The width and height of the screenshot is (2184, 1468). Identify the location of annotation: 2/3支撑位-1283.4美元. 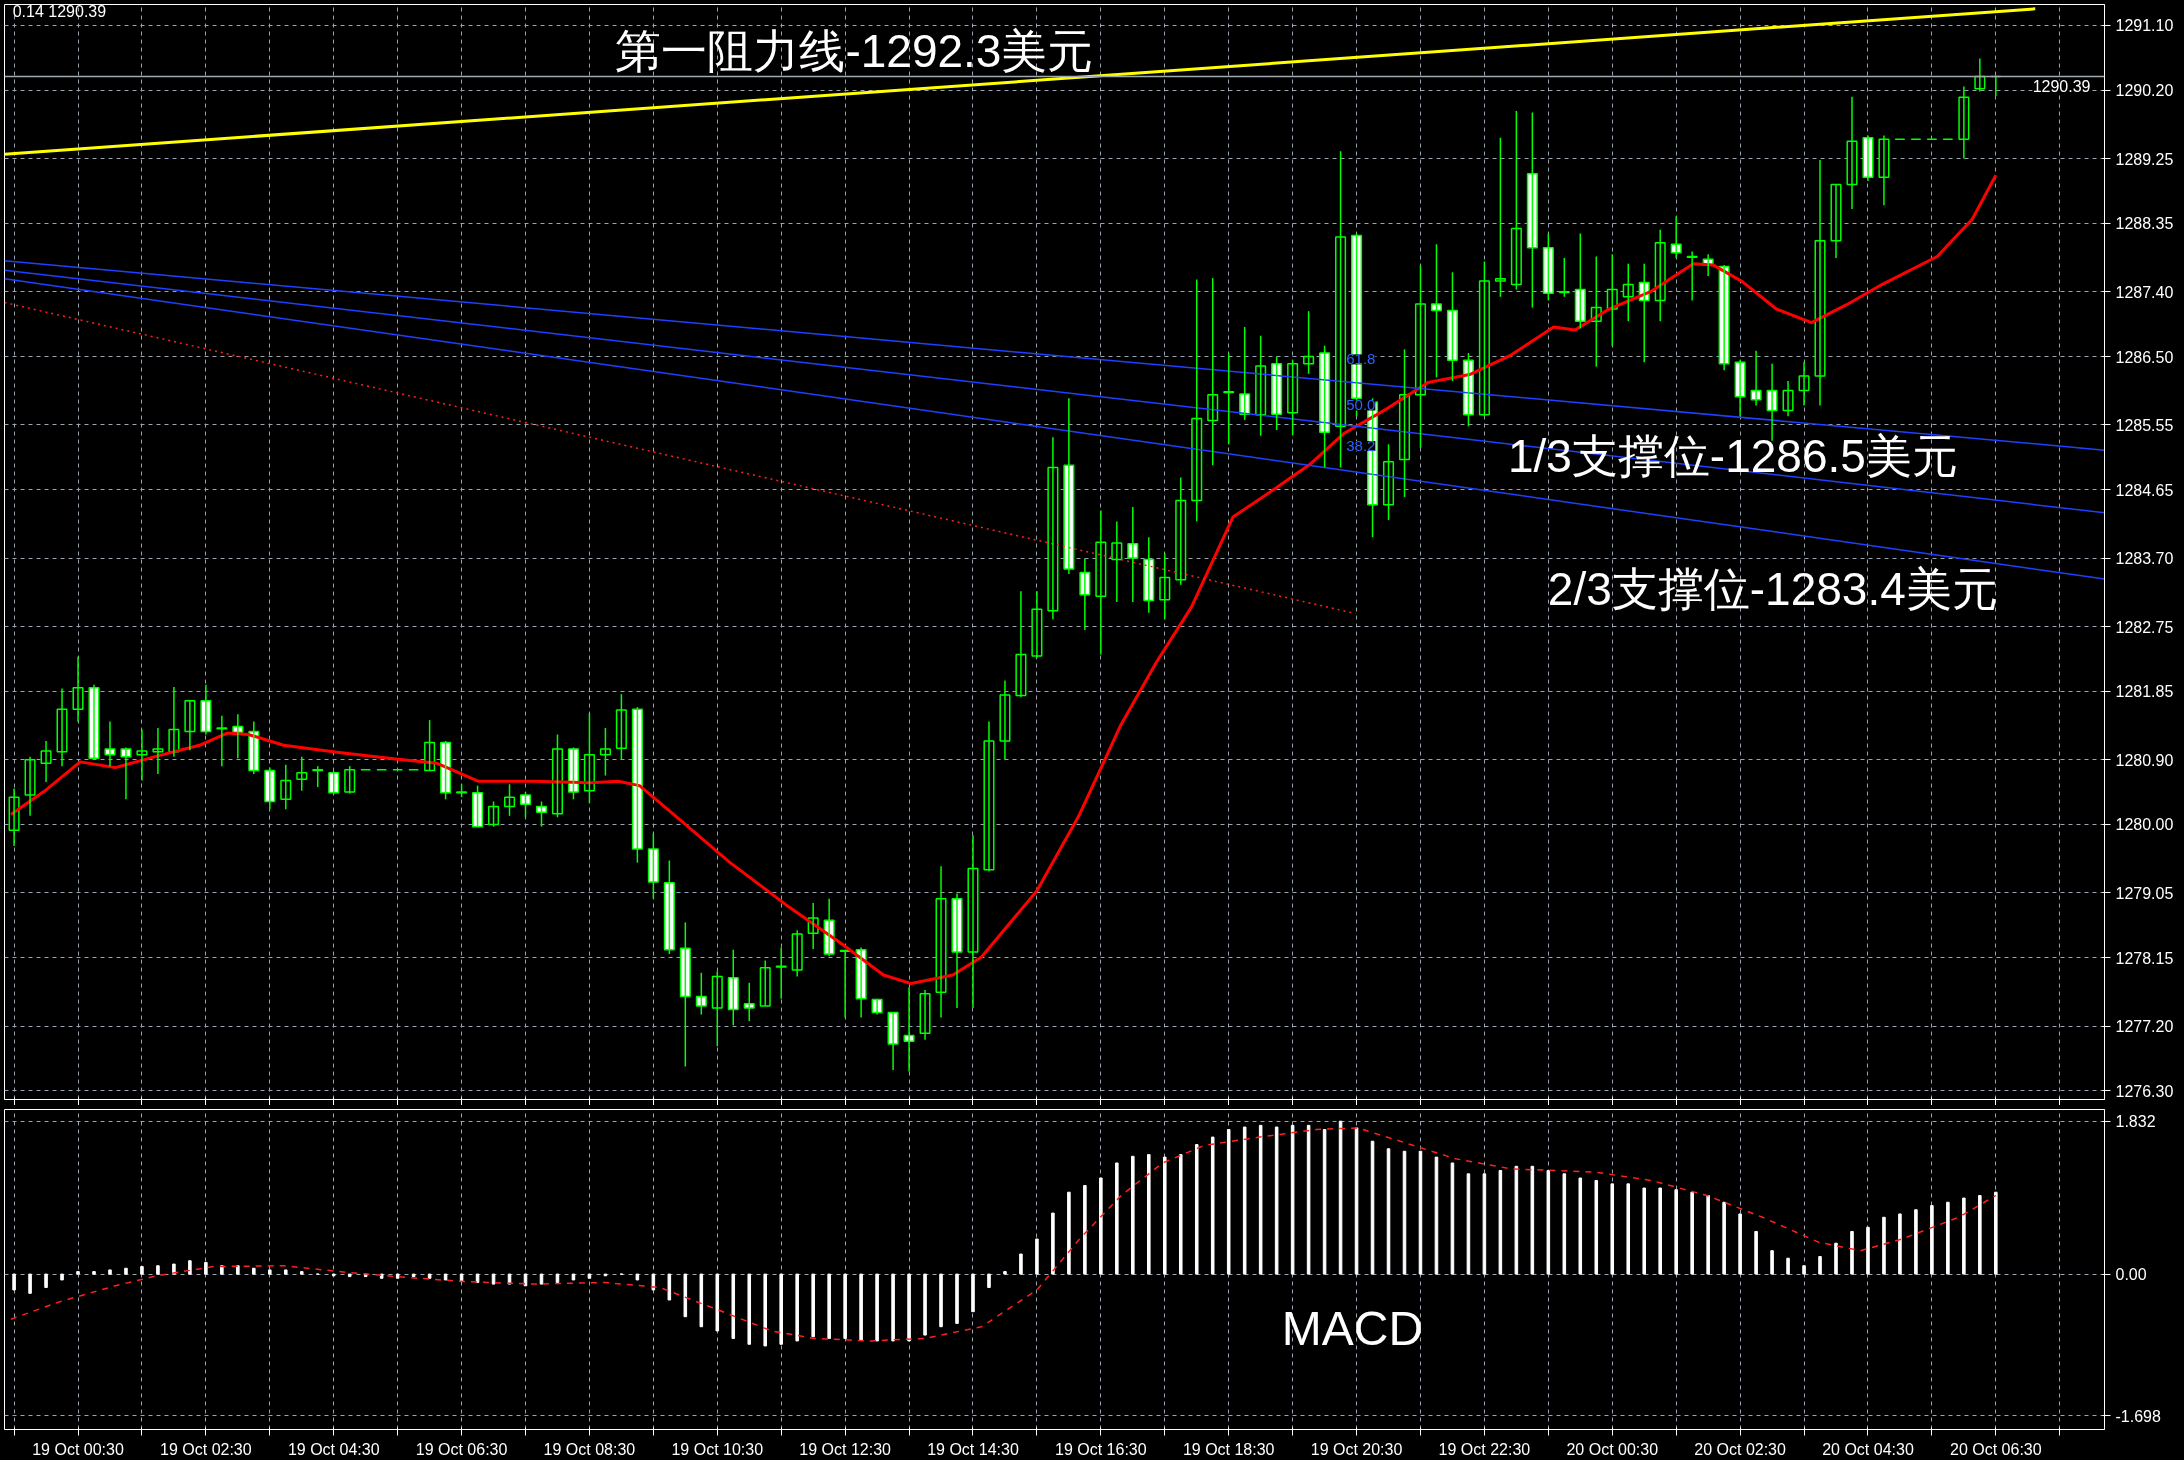
(1772, 588).